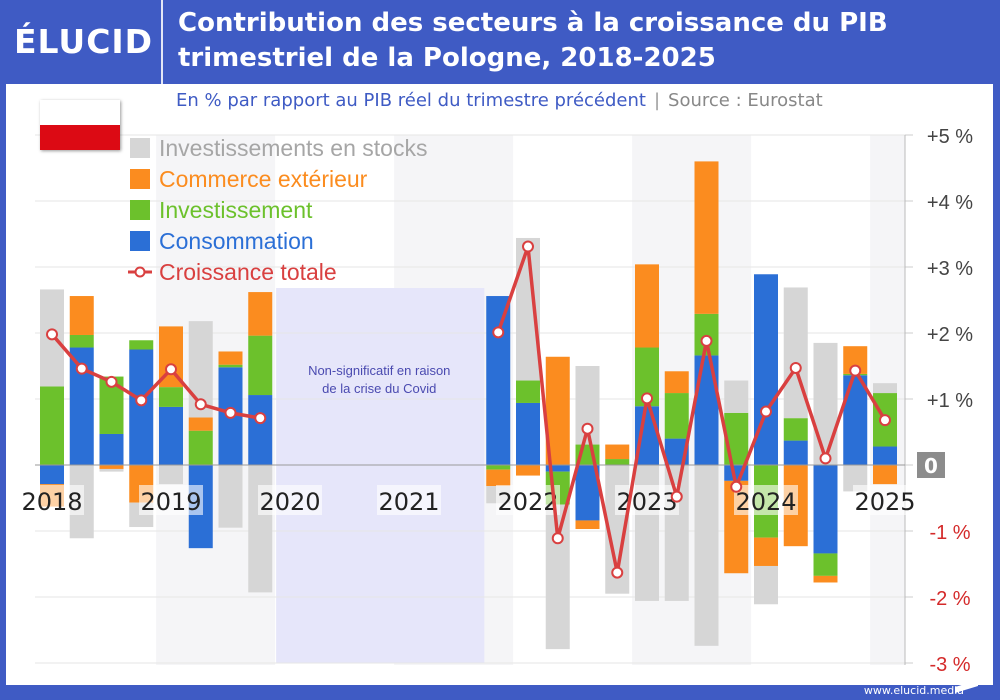 The height and width of the screenshot is (700, 1000). I want to click on x-year-label: 2018, so click(51, 502).